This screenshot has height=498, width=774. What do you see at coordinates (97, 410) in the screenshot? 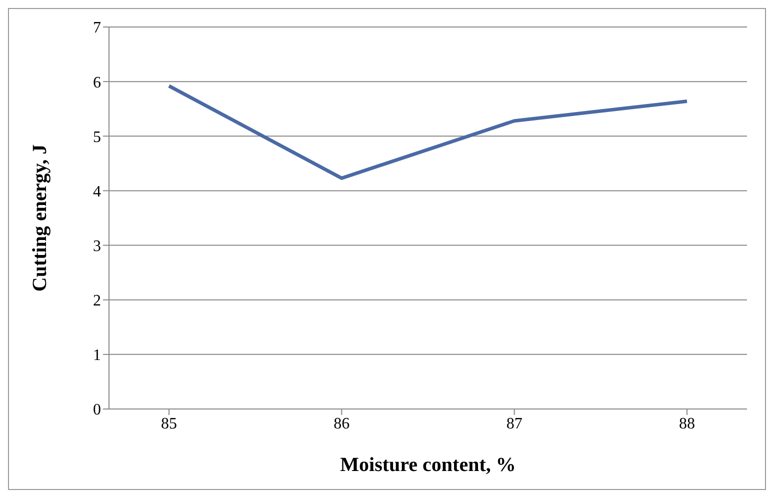
I see `y-tick-label: 0` at bounding box center [97, 410].